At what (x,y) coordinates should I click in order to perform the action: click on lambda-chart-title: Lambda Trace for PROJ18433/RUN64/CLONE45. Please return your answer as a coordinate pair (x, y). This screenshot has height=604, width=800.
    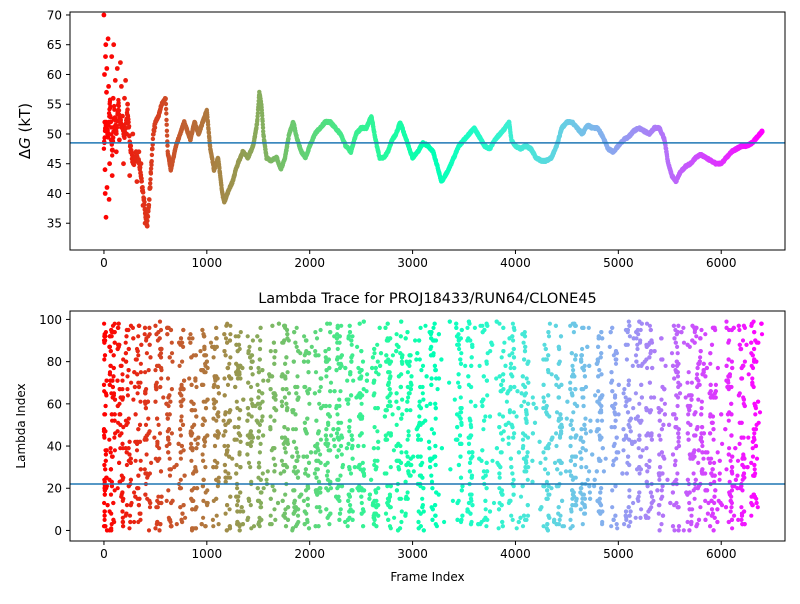
    Looking at the image, I should click on (427, 299).